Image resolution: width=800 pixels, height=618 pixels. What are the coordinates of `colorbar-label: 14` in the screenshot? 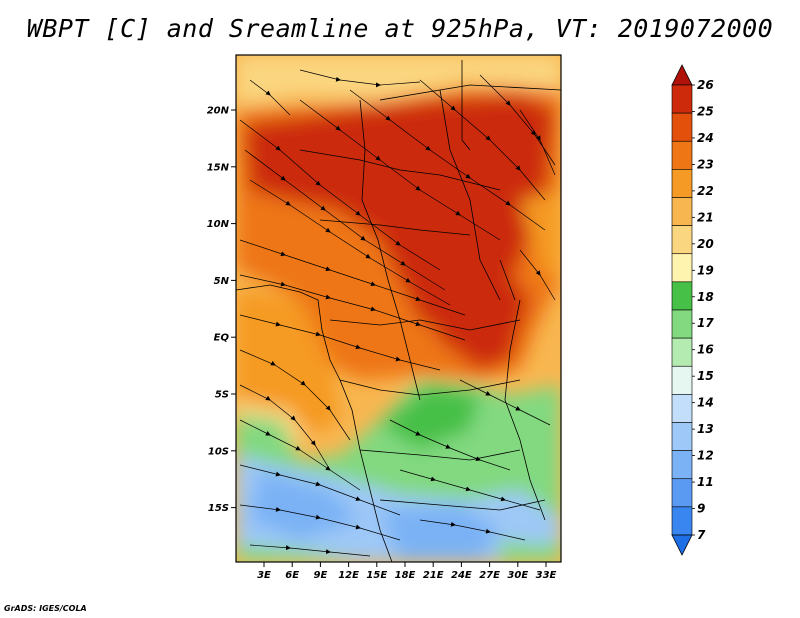 It's located at (705, 403).